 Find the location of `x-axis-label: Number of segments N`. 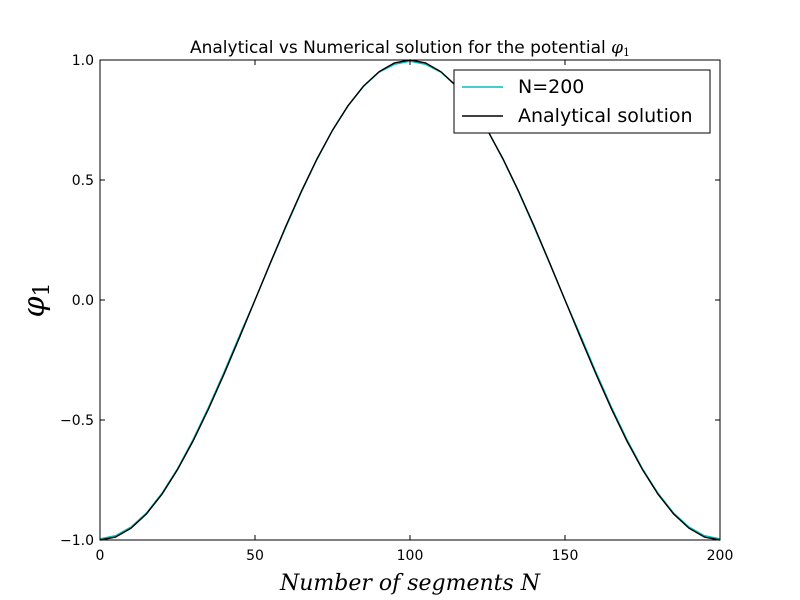

x-axis-label: Number of segments N is located at coordinates (410, 583).